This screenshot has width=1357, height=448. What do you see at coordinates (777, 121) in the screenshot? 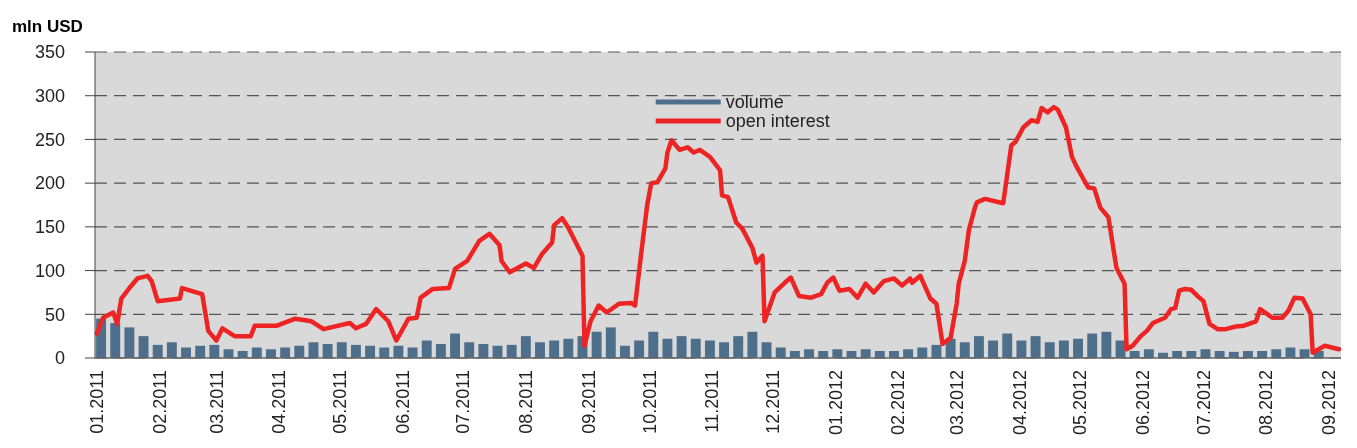
I see `legend-label: open interest` at bounding box center [777, 121].